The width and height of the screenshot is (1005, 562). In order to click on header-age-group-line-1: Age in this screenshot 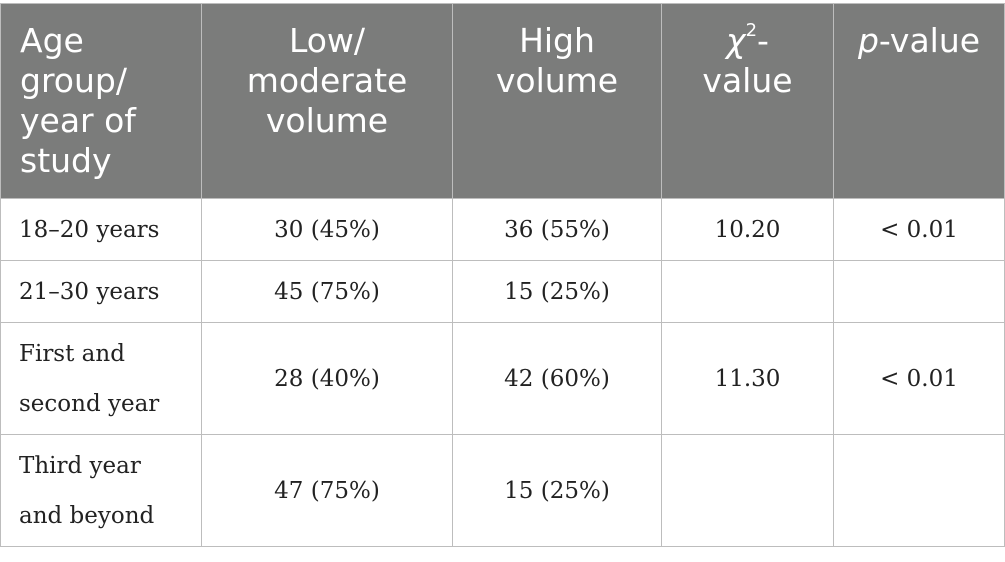, I will do `click(52, 40)`.